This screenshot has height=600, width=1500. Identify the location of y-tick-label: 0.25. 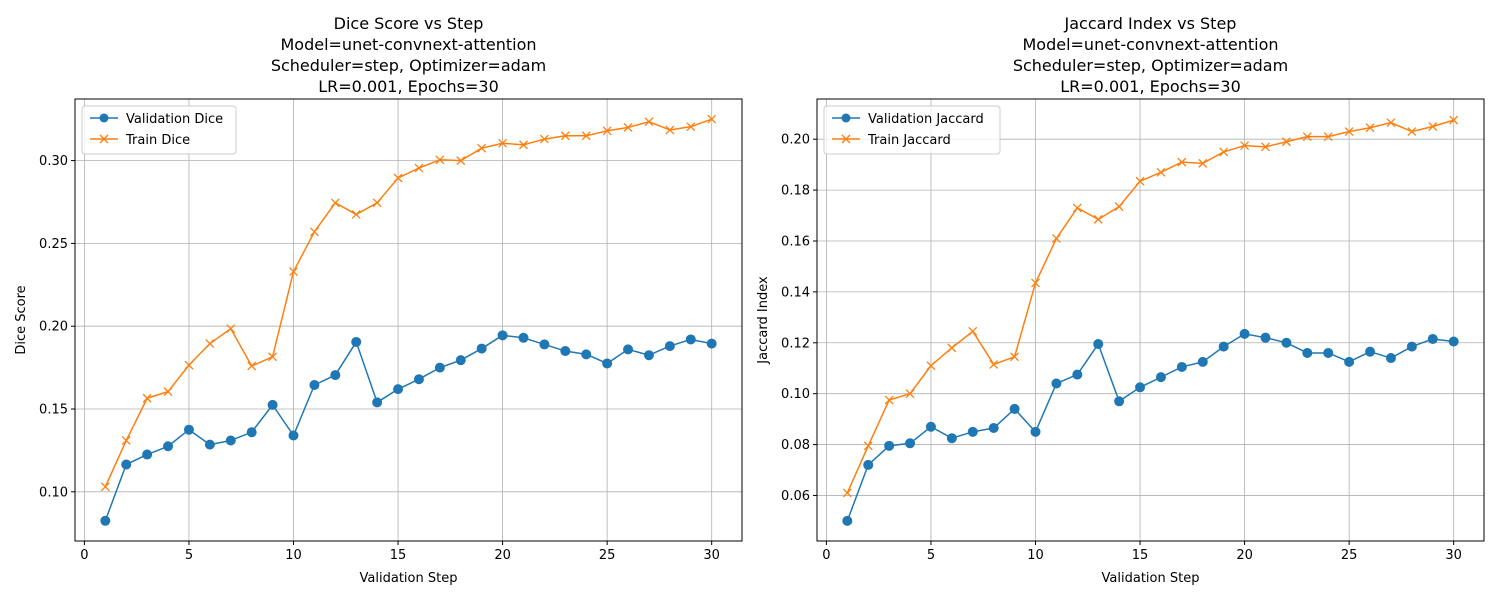
(53, 244).